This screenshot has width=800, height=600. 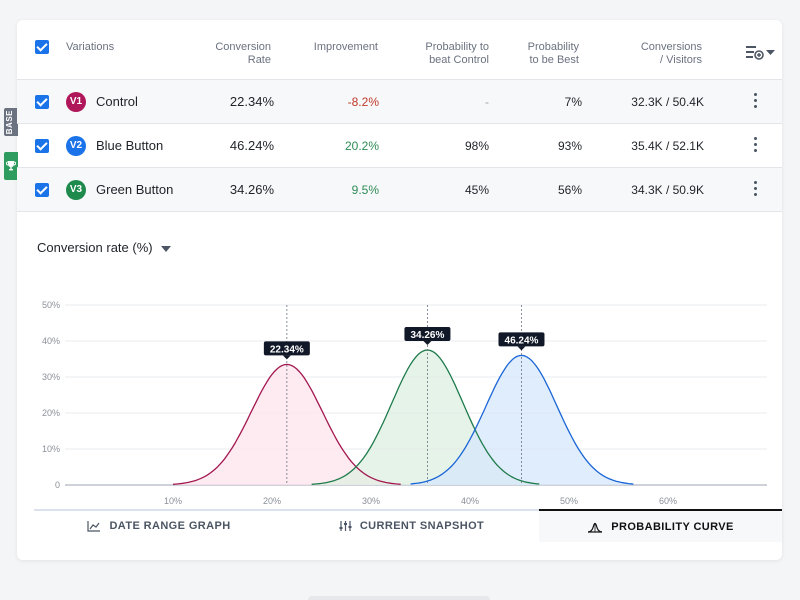 I want to click on metric-selector: Conversion rate (%), so click(x=104, y=247).